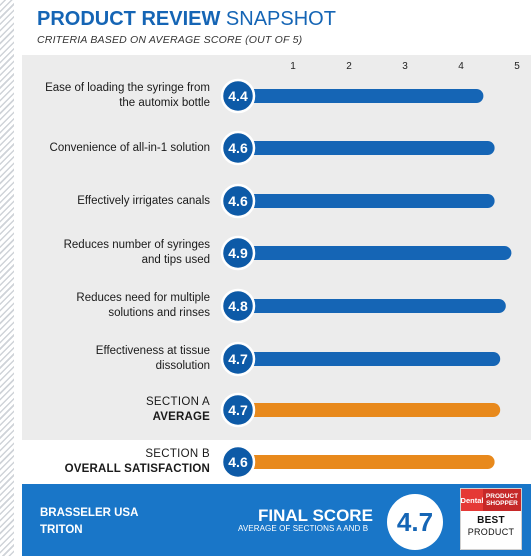  Describe the element at coordinates (280, 19) in the screenshot. I see `title-rest: SNAPSHOT` at that location.